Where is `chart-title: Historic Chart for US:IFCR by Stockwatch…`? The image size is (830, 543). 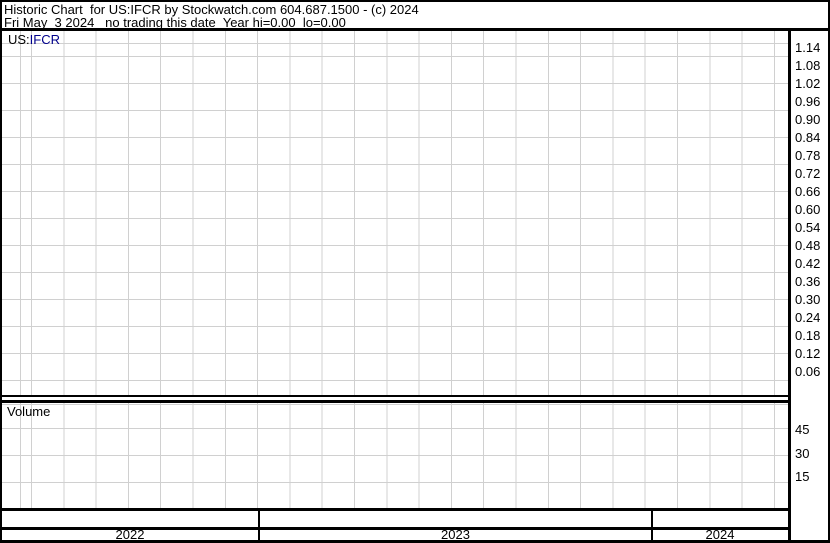
chart-title: Historic Chart for US:IFCR by Stockwatch… is located at coordinates (211, 9).